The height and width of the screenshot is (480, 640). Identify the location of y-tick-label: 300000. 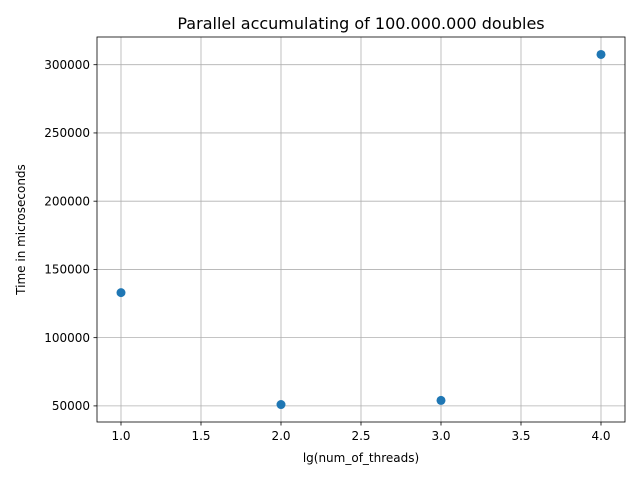
(67, 65).